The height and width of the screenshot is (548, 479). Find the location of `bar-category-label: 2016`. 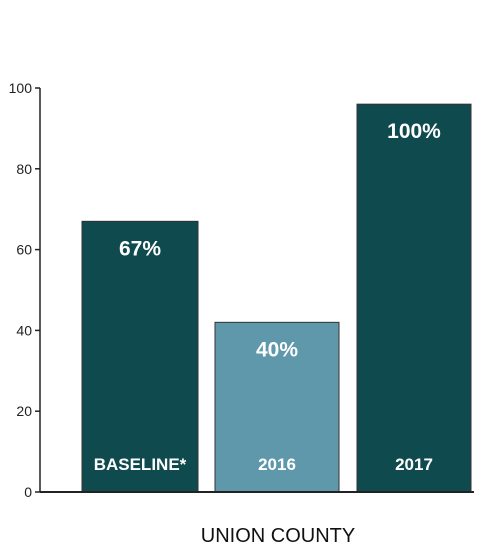

bar-category-label: 2016 is located at coordinates (277, 464).